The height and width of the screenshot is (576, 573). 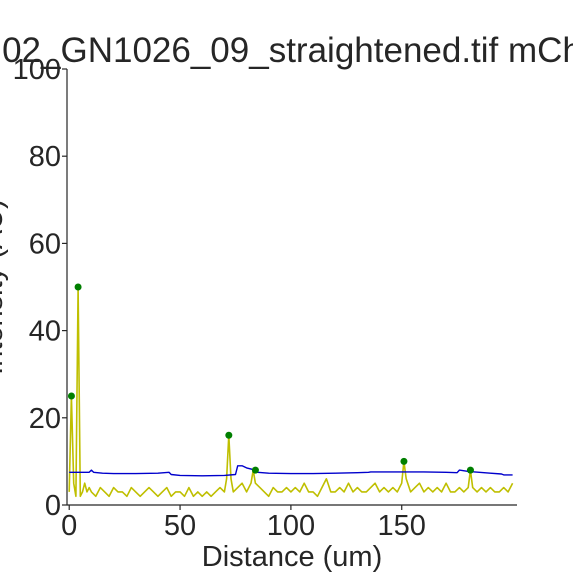 I want to click on x-tick-label: 50, so click(x=180, y=526).